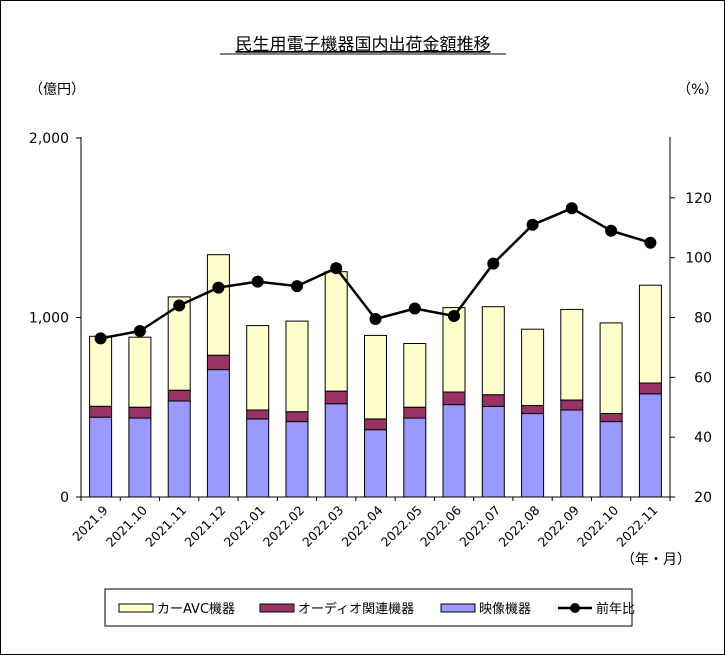 Image resolution: width=725 pixels, height=655 pixels. I want to click on x-category-label-3: 2021.11, so click(165, 526).